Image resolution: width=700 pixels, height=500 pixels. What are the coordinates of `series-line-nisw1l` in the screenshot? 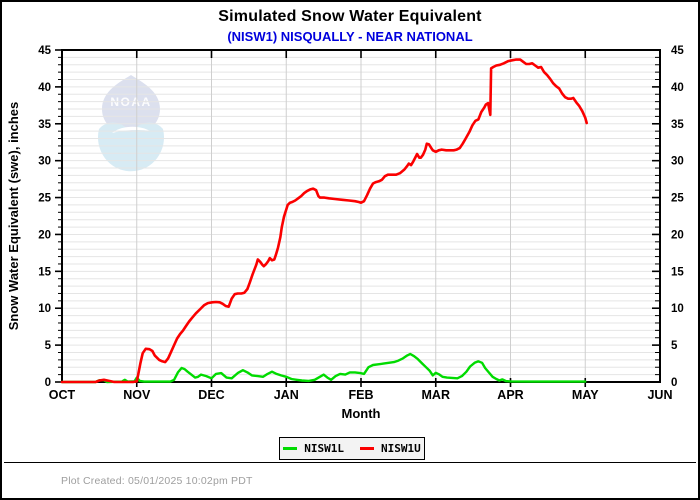 It's located at (323, 368).